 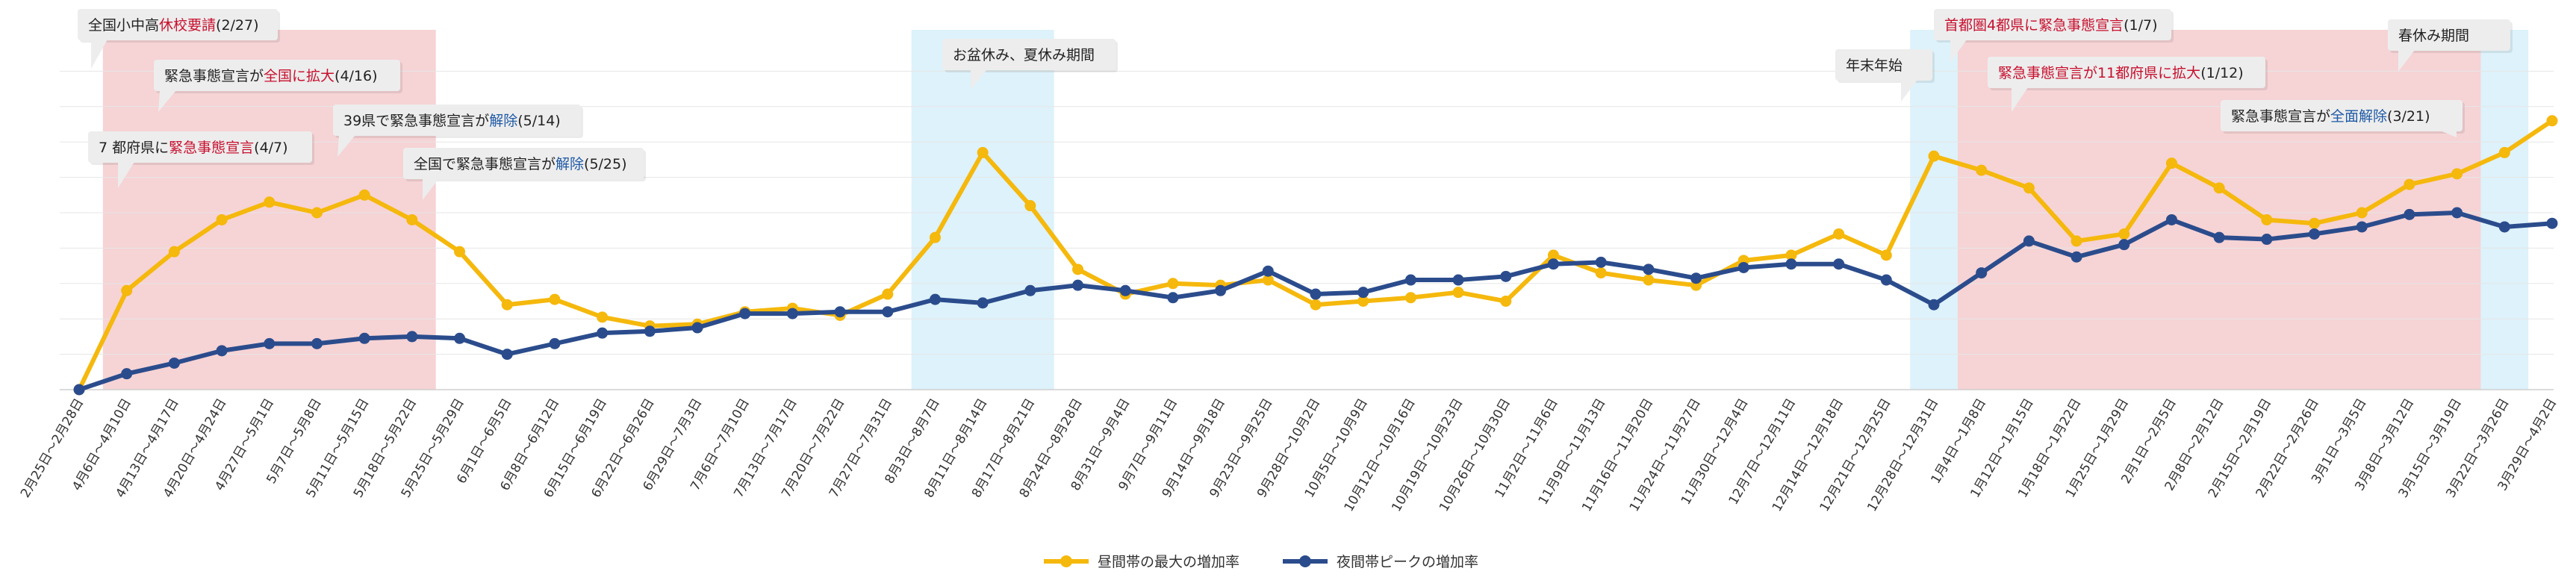 What do you see at coordinates (2433, 36) in the screenshot?
I see `callout-label: 春休み期間` at bounding box center [2433, 36].